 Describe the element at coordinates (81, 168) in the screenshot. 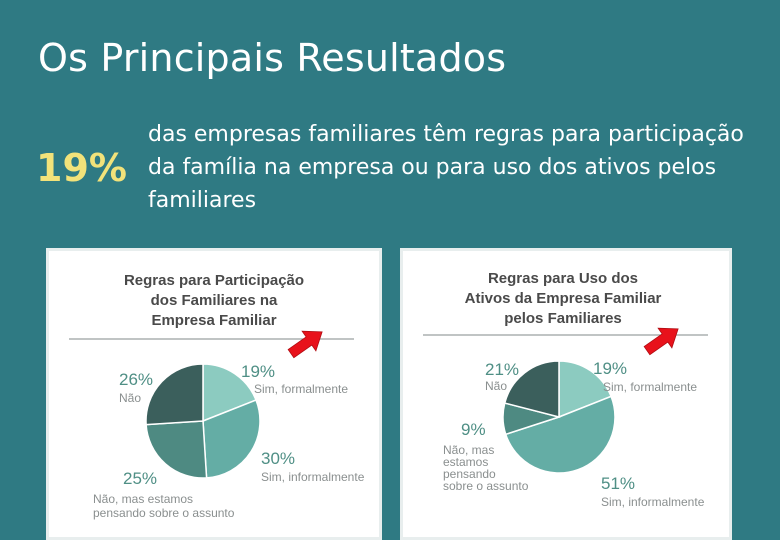

I see `highlight-value: 19%` at that location.